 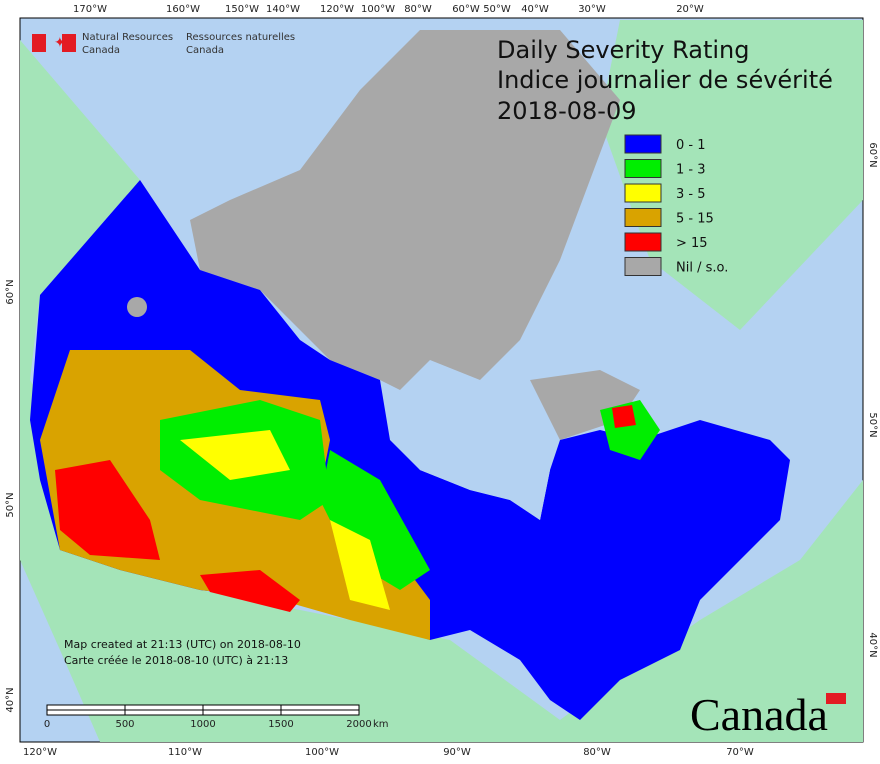 I want to click on legend-label: 0 - 1, so click(x=691, y=145).